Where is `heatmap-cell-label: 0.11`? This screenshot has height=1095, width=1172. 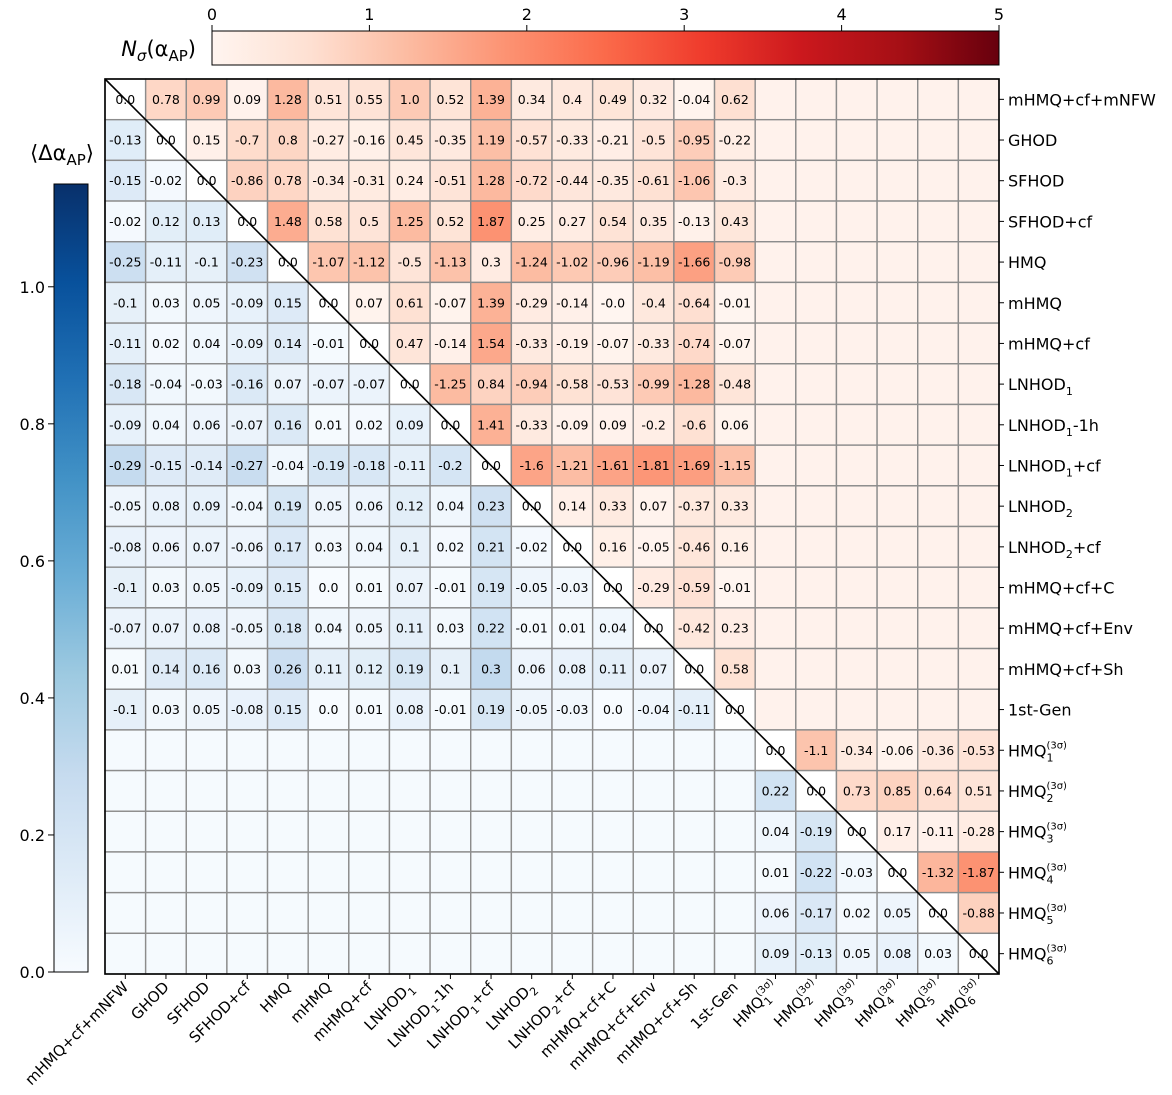 heatmap-cell-label: 0.11 is located at coordinates (410, 628).